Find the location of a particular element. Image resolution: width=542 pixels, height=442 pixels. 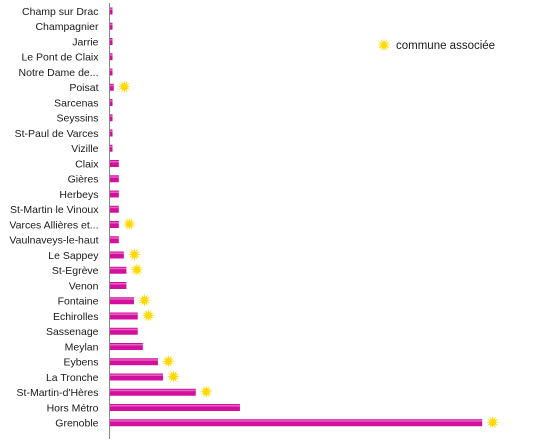

category-label: Claix is located at coordinates (87, 164).